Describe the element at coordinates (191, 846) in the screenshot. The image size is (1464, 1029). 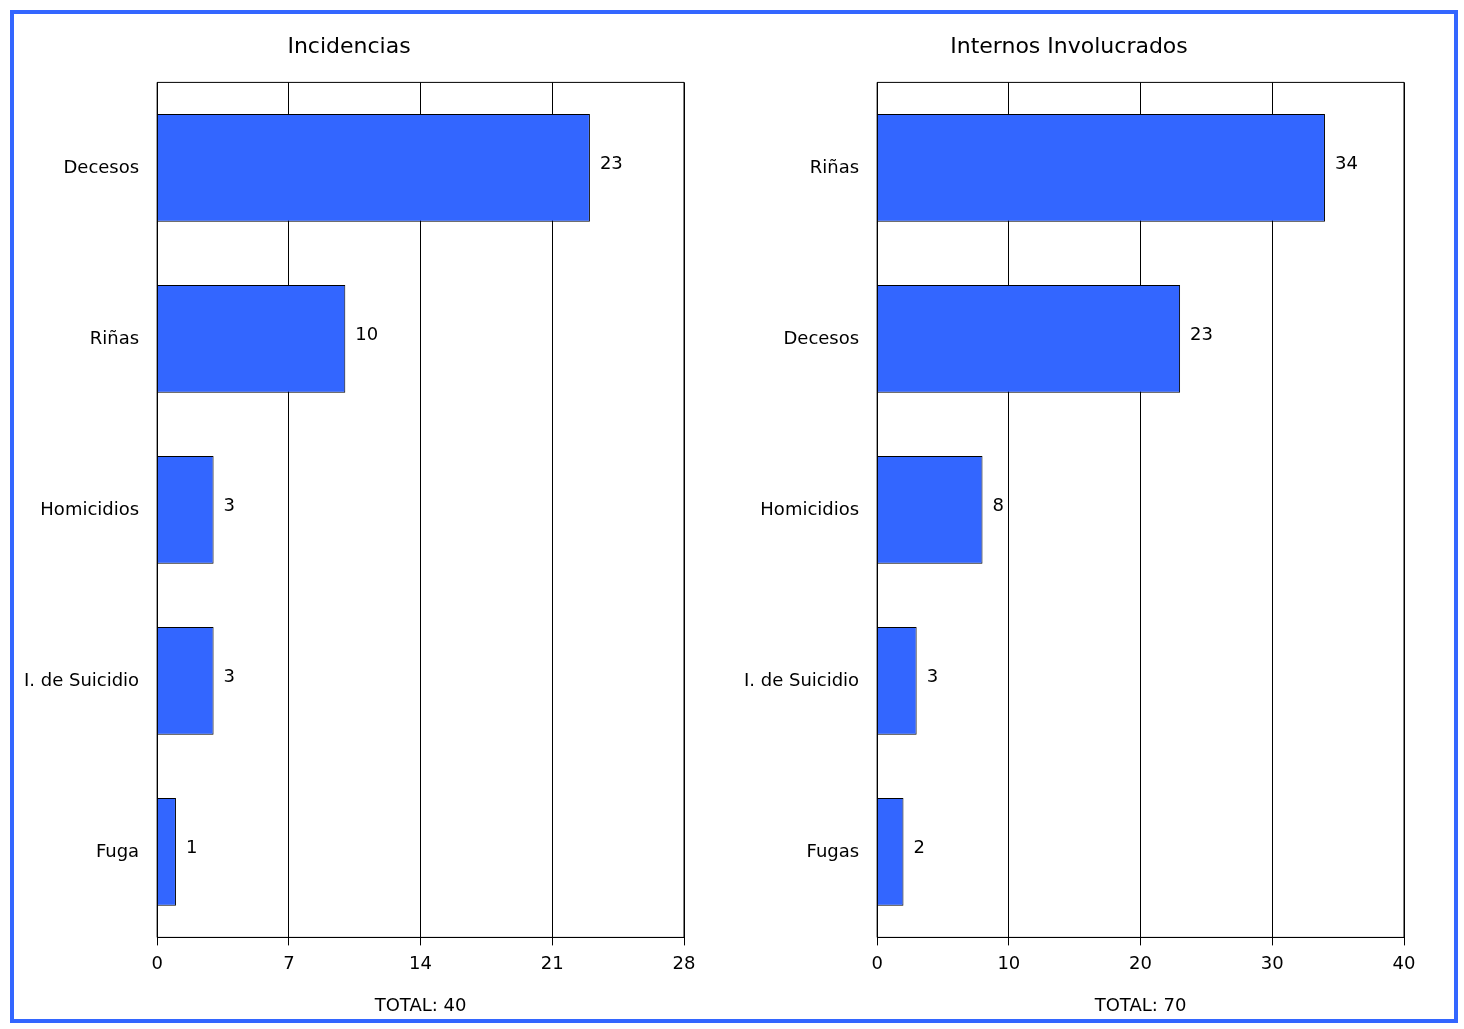
I see `data-label: 1` at that location.